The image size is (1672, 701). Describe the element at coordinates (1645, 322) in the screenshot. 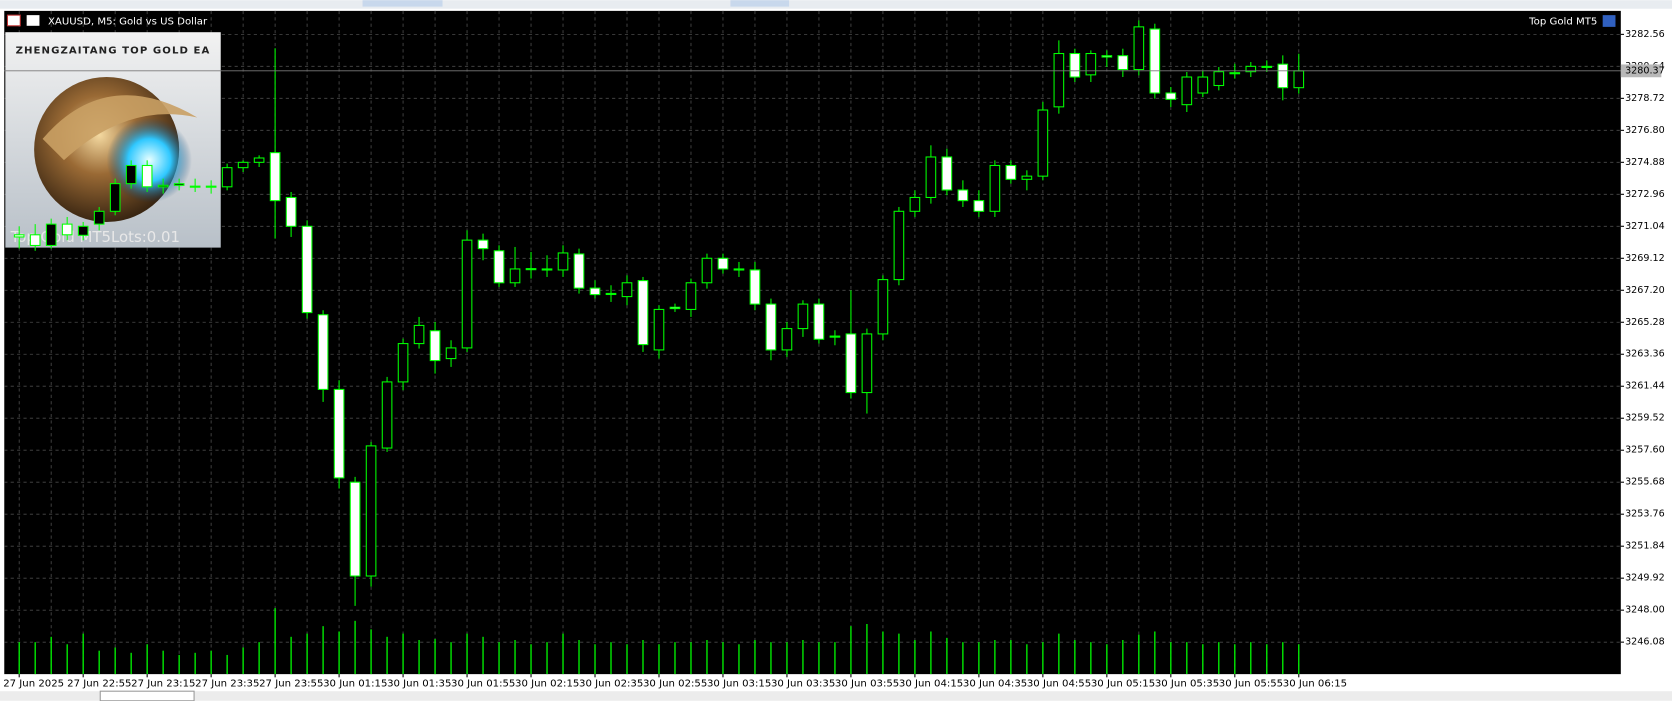

I see `y-tick-label: 3265.28` at that location.